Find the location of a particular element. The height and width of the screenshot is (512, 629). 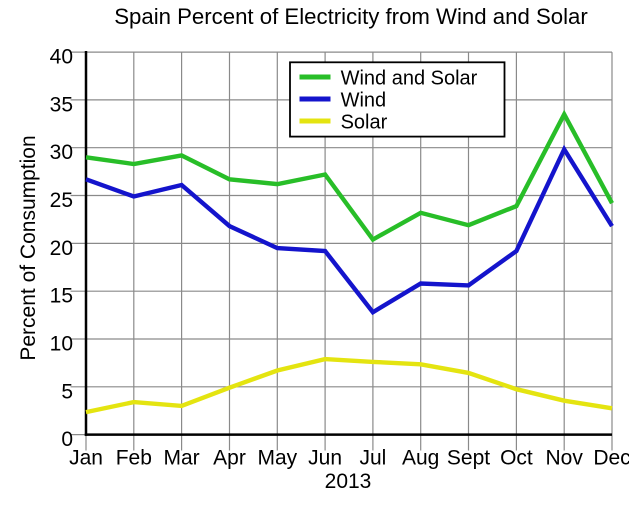

svg-text: Apr is located at coordinates (229, 458).